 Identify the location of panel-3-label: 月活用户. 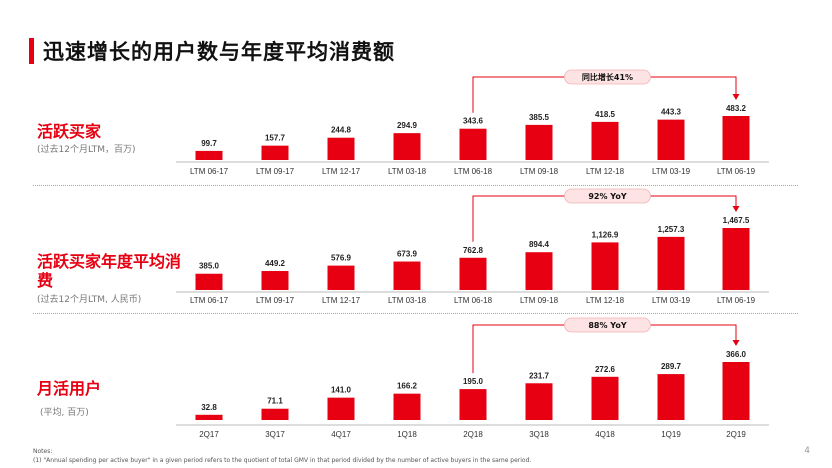
(69, 388).